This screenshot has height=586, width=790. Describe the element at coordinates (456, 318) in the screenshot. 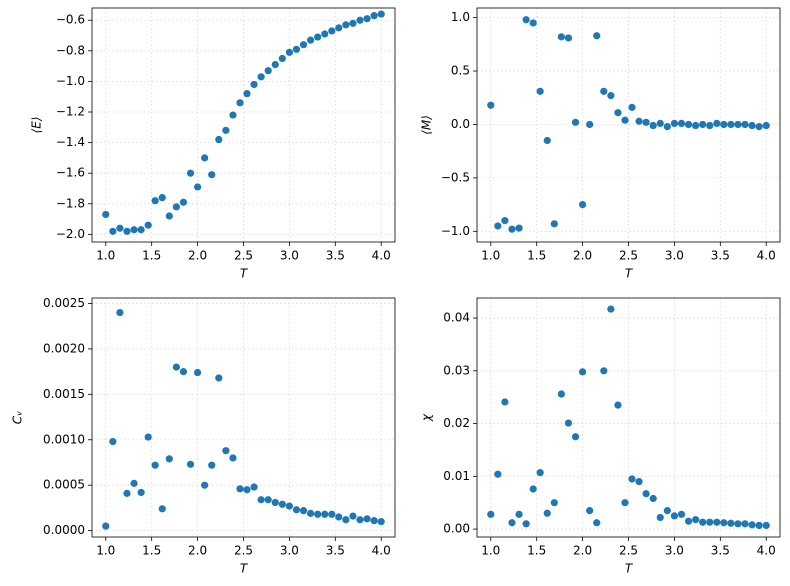

I see `y-tick-label: 0.04` at that location.